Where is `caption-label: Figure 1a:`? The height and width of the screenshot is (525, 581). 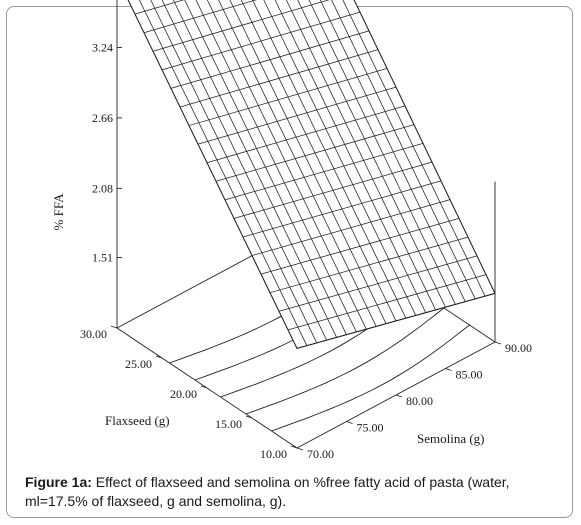 caption-label: Figure 1a: is located at coordinates (58, 482).